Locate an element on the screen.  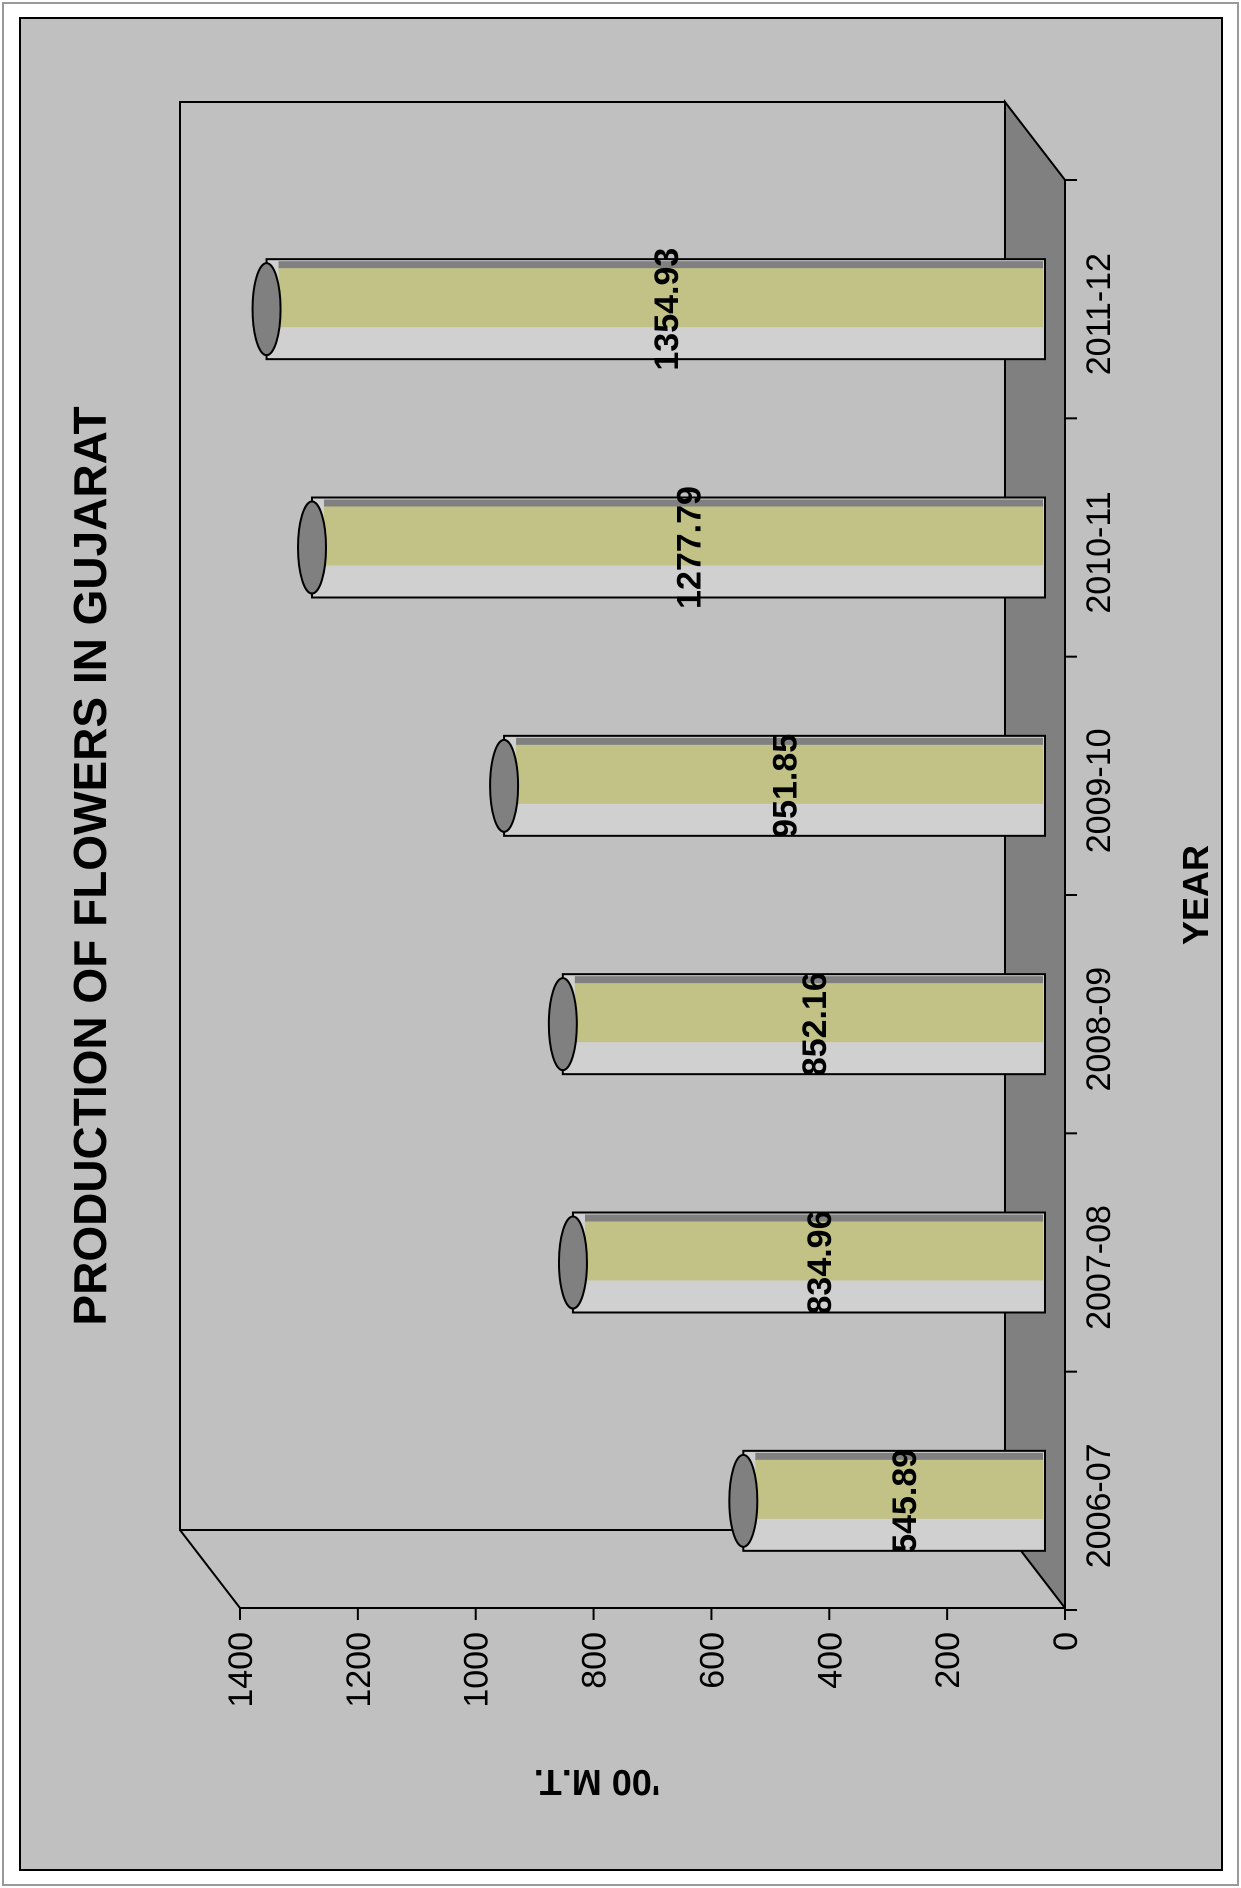
bar-2007-08: 834.96 is located at coordinates (801, 1263).